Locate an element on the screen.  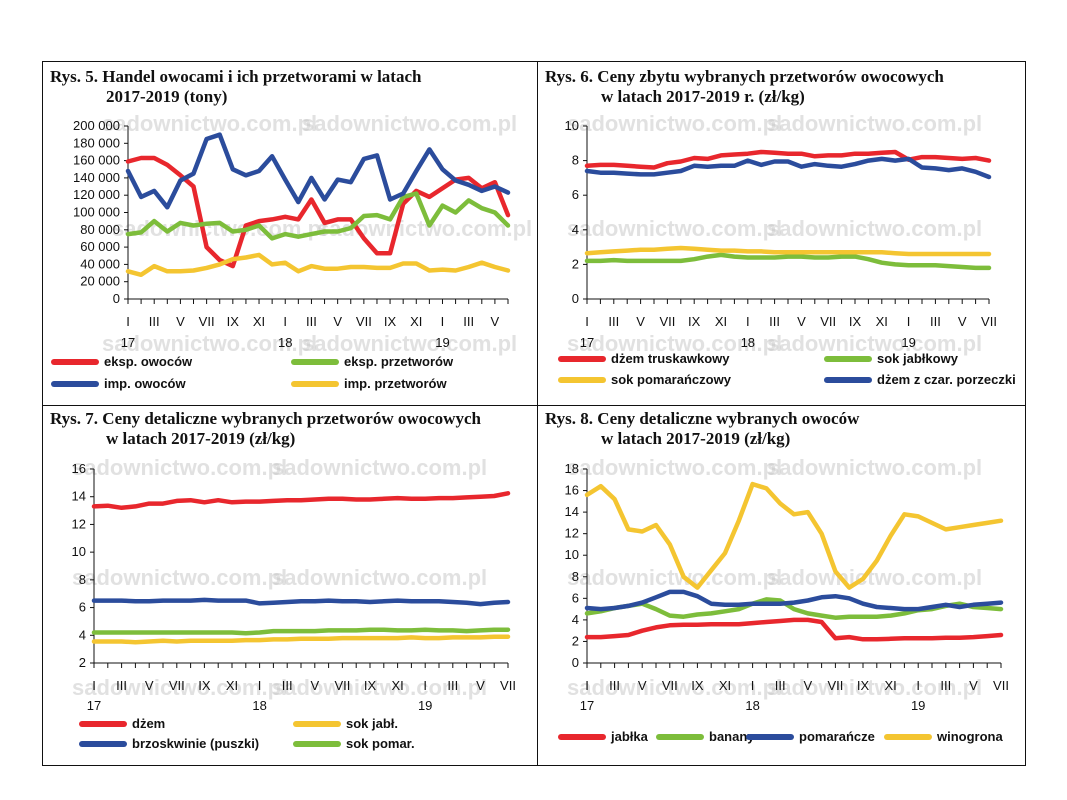
legend-item: sok pomarańczowy is located at coordinates (645, 379).